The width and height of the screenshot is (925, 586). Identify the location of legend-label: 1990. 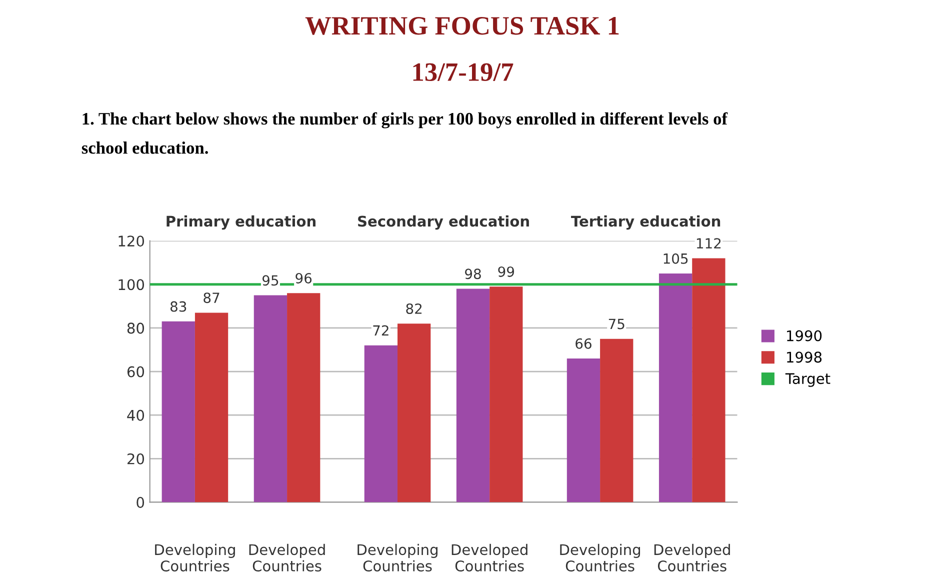
(804, 336).